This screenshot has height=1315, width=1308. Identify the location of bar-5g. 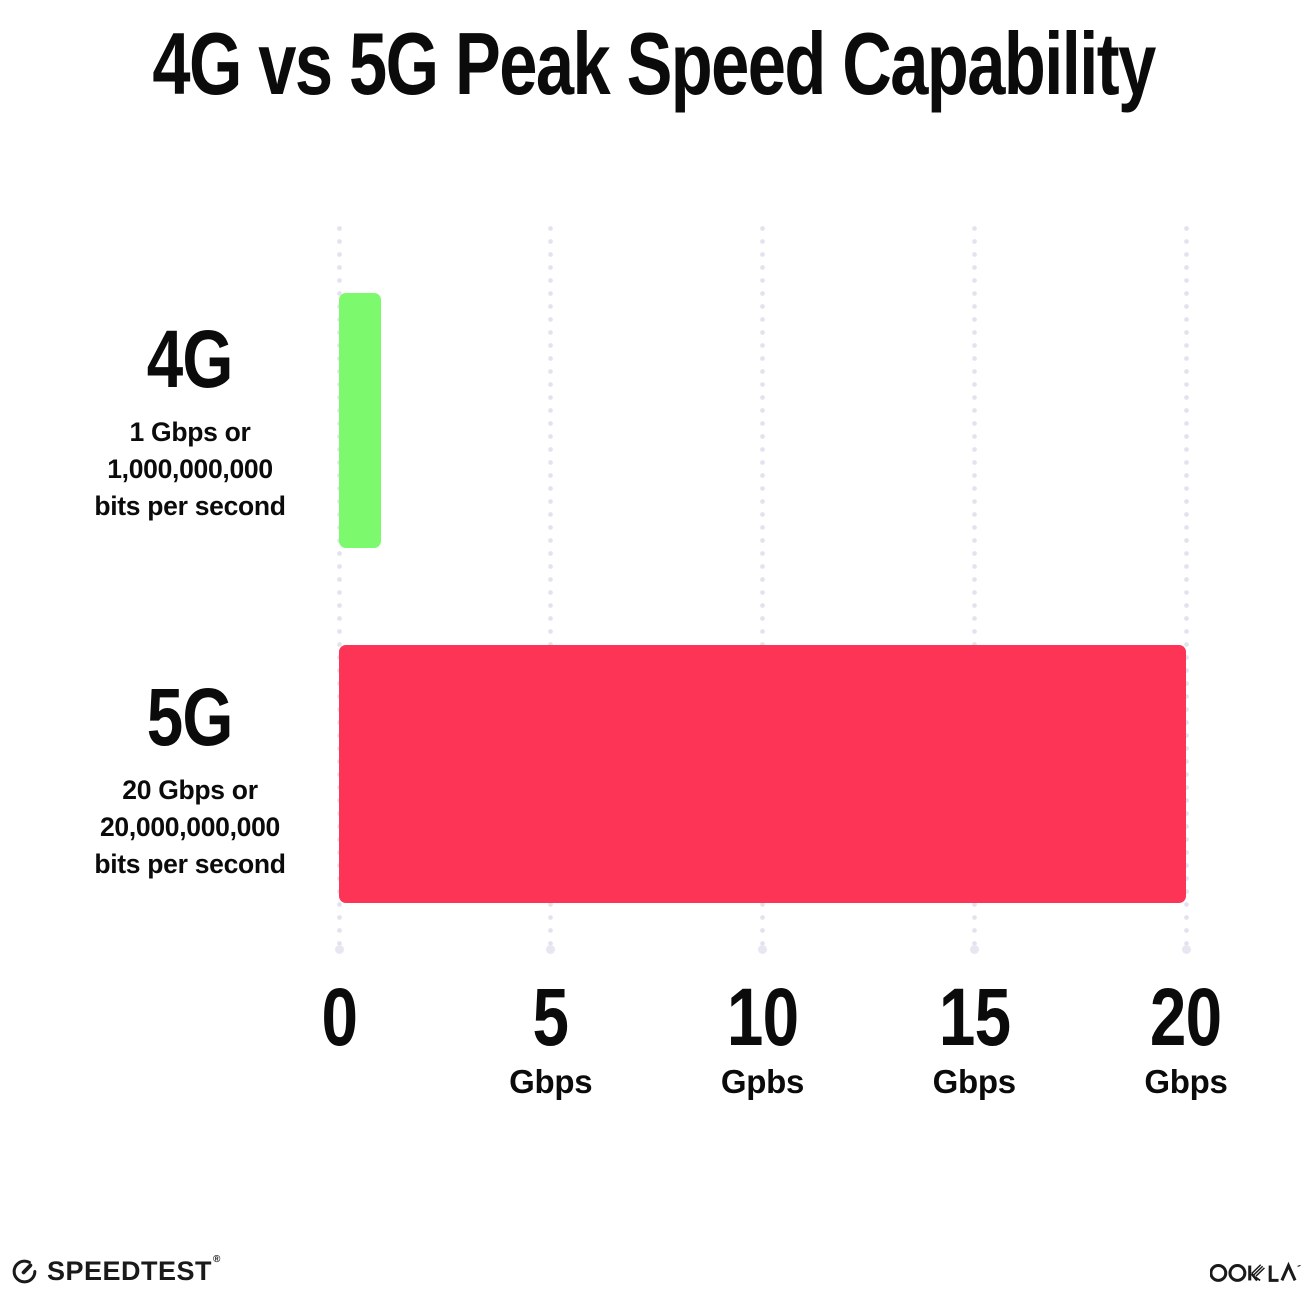
(762, 774).